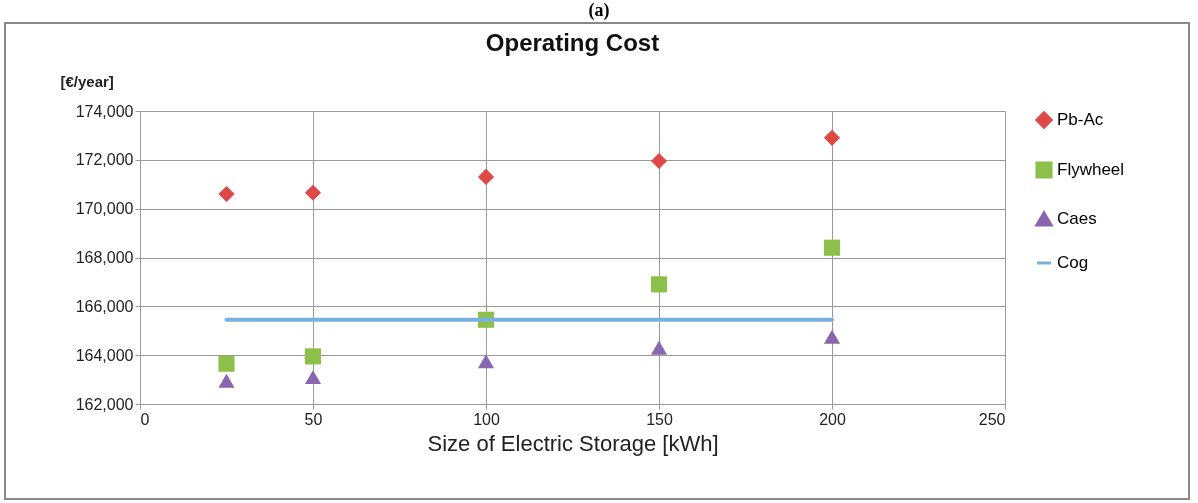 The image size is (1198, 503). I want to click on x-tick-label: 50, so click(313, 419).